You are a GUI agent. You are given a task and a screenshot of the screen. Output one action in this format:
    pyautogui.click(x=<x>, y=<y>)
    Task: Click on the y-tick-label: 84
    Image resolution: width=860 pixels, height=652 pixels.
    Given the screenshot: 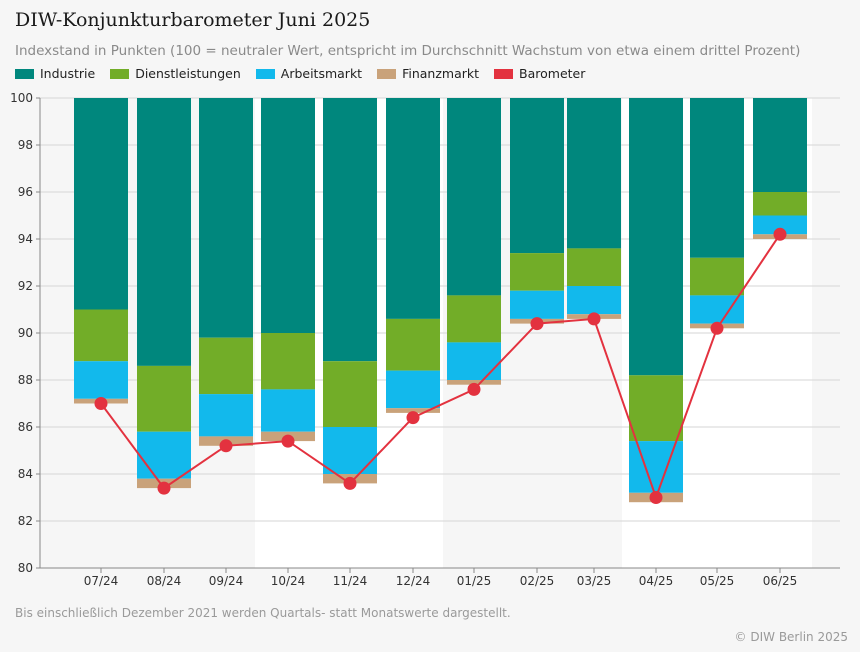 What is the action you would take?
    pyautogui.click(x=25, y=474)
    